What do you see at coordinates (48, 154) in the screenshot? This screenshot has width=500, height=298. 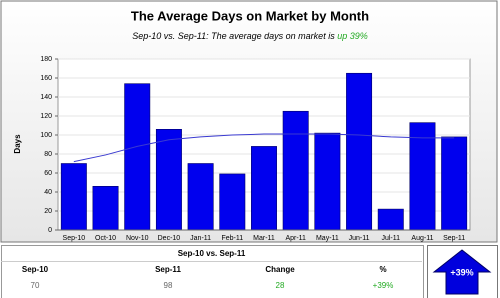 I see `y-tick-label: 80` at bounding box center [48, 154].